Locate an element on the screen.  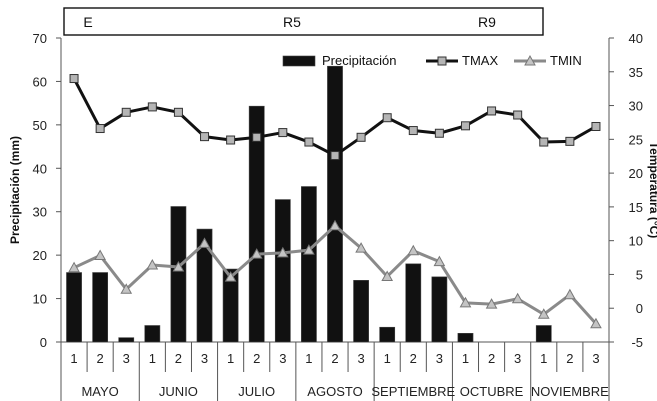
y-tick-label: 20 is located at coordinates (40, 255).